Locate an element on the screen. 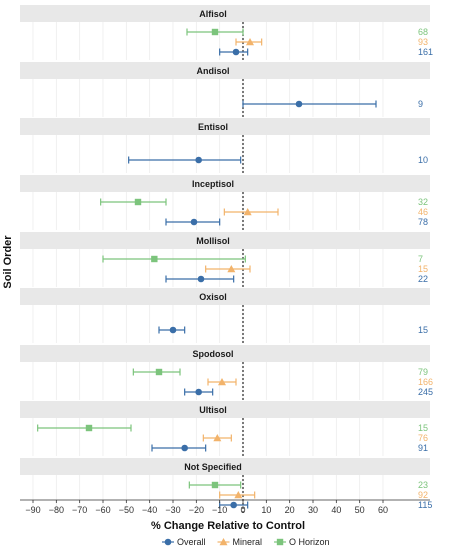 This screenshot has width=449, height=550. x-tick-label: −60 is located at coordinates (102, 510).